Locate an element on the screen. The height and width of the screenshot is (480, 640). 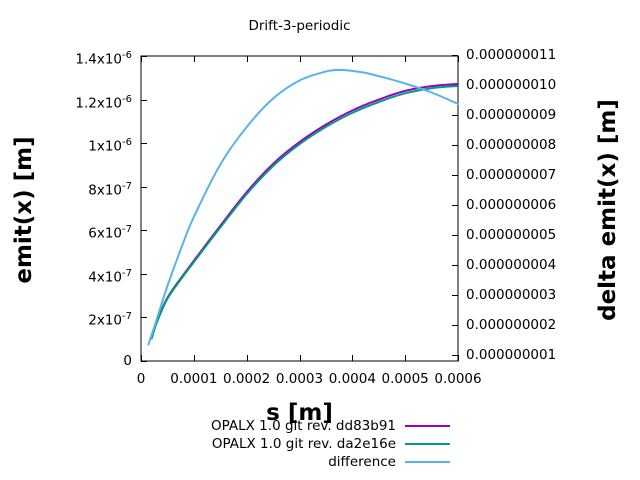
legend-item-difference: difference is located at coordinates (255, 462).